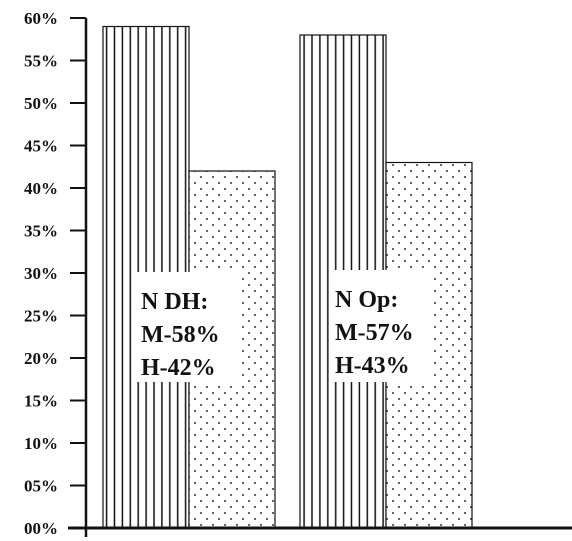 The image size is (572, 541). What do you see at coordinates (285, 326) in the screenshot?
I see `annotation-boxes: N DH: M-58% H-42% N Op: M-57% H-43%` at bounding box center [285, 326].